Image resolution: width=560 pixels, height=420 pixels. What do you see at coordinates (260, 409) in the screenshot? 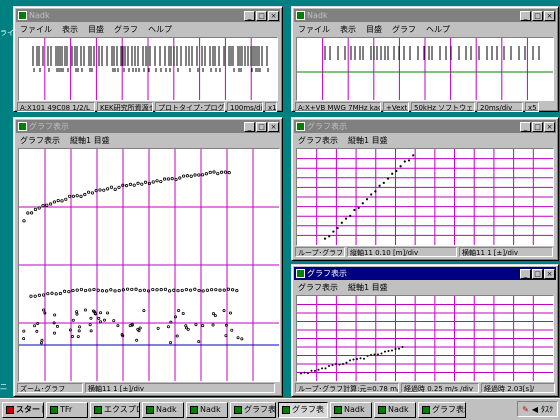
I see `taskbar-button-label: グラフ表示` at bounding box center [260, 409].